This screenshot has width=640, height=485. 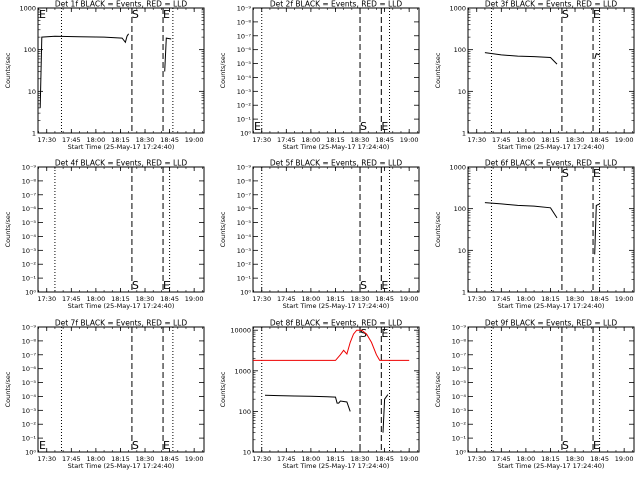 I want to click on panel-title: Det 2f BLACK = Events, RED = LLD, so click(x=336, y=4).